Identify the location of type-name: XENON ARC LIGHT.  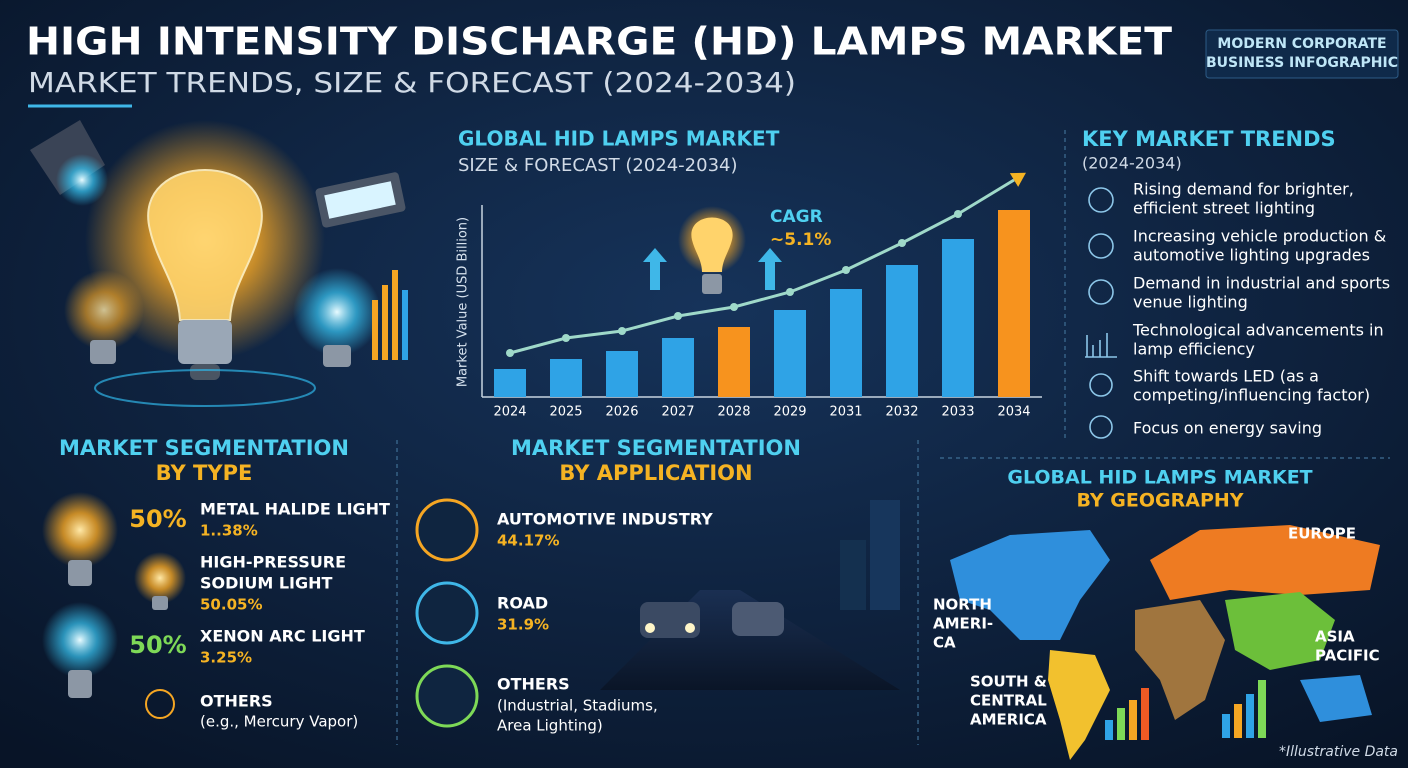
(282, 636).